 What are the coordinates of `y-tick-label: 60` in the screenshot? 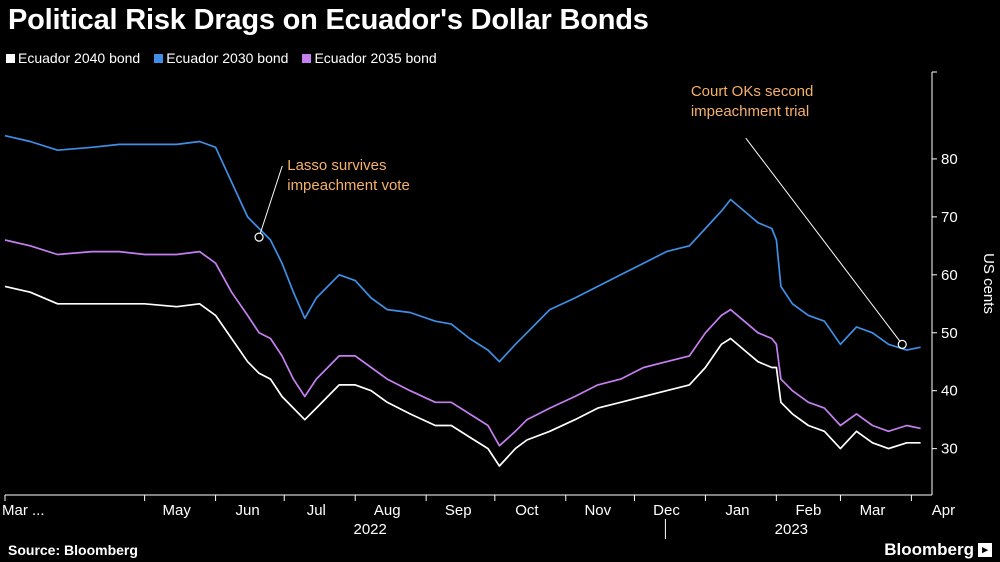 It's located at (949, 275).